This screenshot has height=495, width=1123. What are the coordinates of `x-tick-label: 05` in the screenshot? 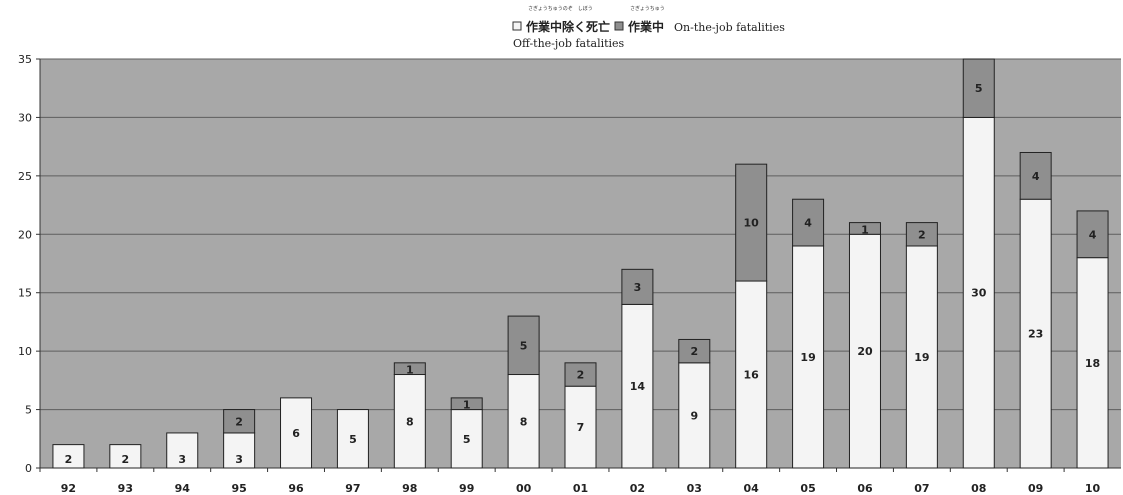 It's located at (807, 488).